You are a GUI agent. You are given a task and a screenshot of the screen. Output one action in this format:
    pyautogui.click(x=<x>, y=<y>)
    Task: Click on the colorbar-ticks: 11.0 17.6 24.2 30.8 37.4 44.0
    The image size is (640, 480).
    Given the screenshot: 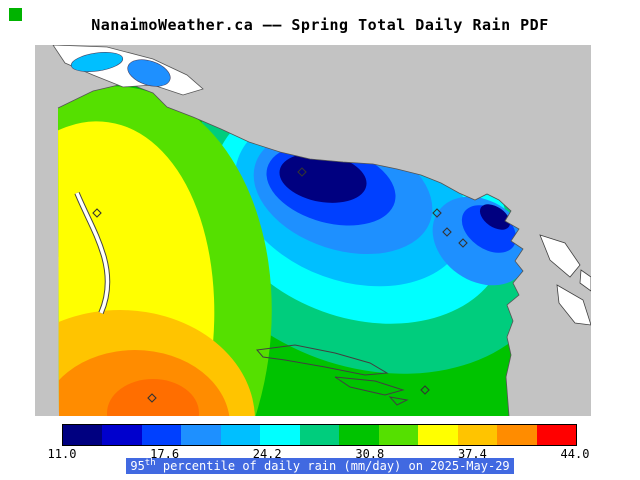 What is the action you would take?
    pyautogui.click(x=319, y=454)
    